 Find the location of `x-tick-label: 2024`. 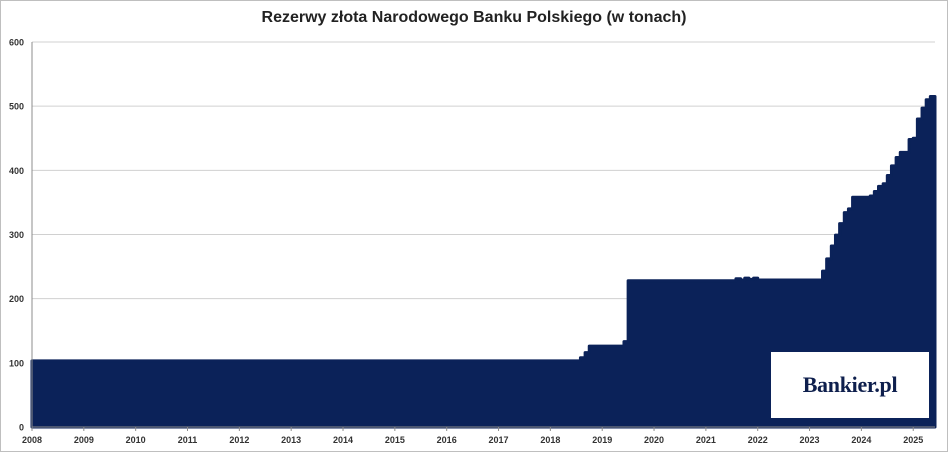

x-tick-label: 2024 is located at coordinates (861, 440).